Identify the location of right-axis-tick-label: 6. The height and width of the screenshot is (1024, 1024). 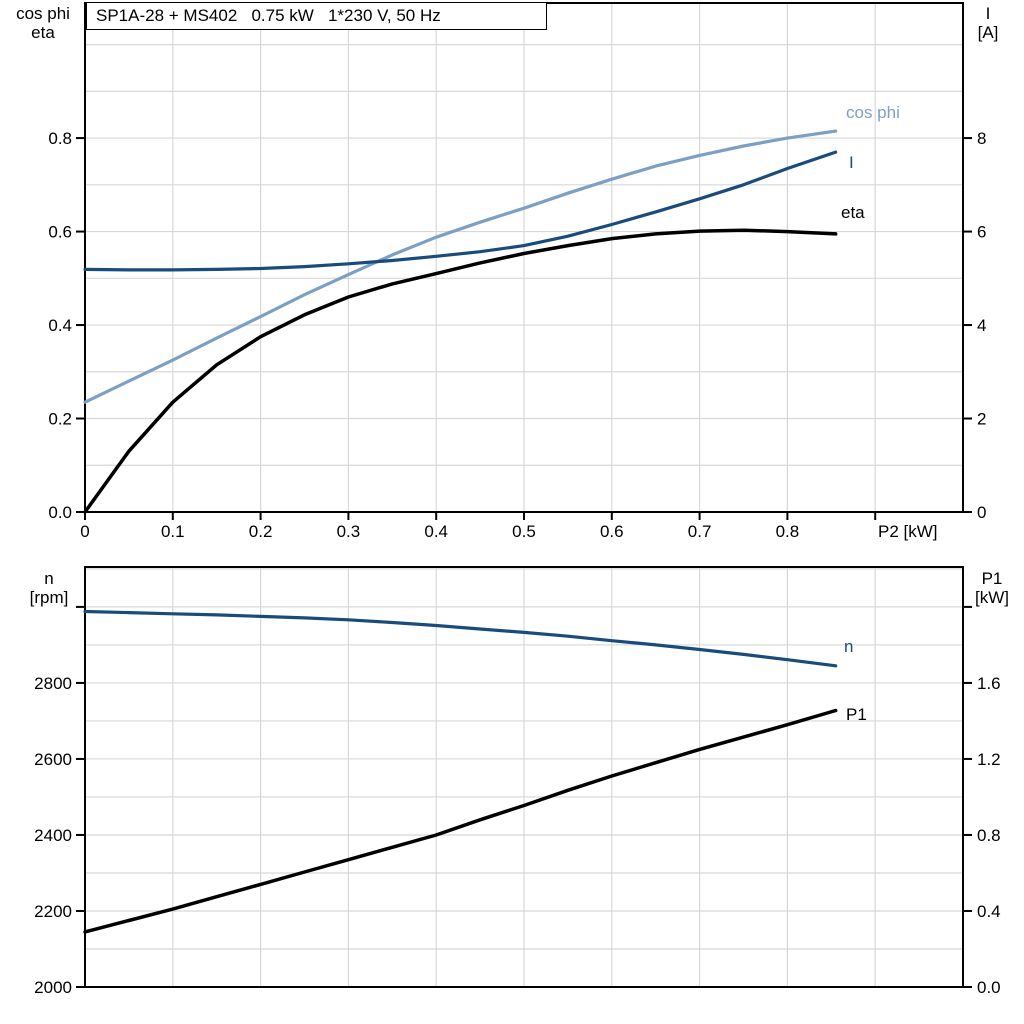
(981, 232).